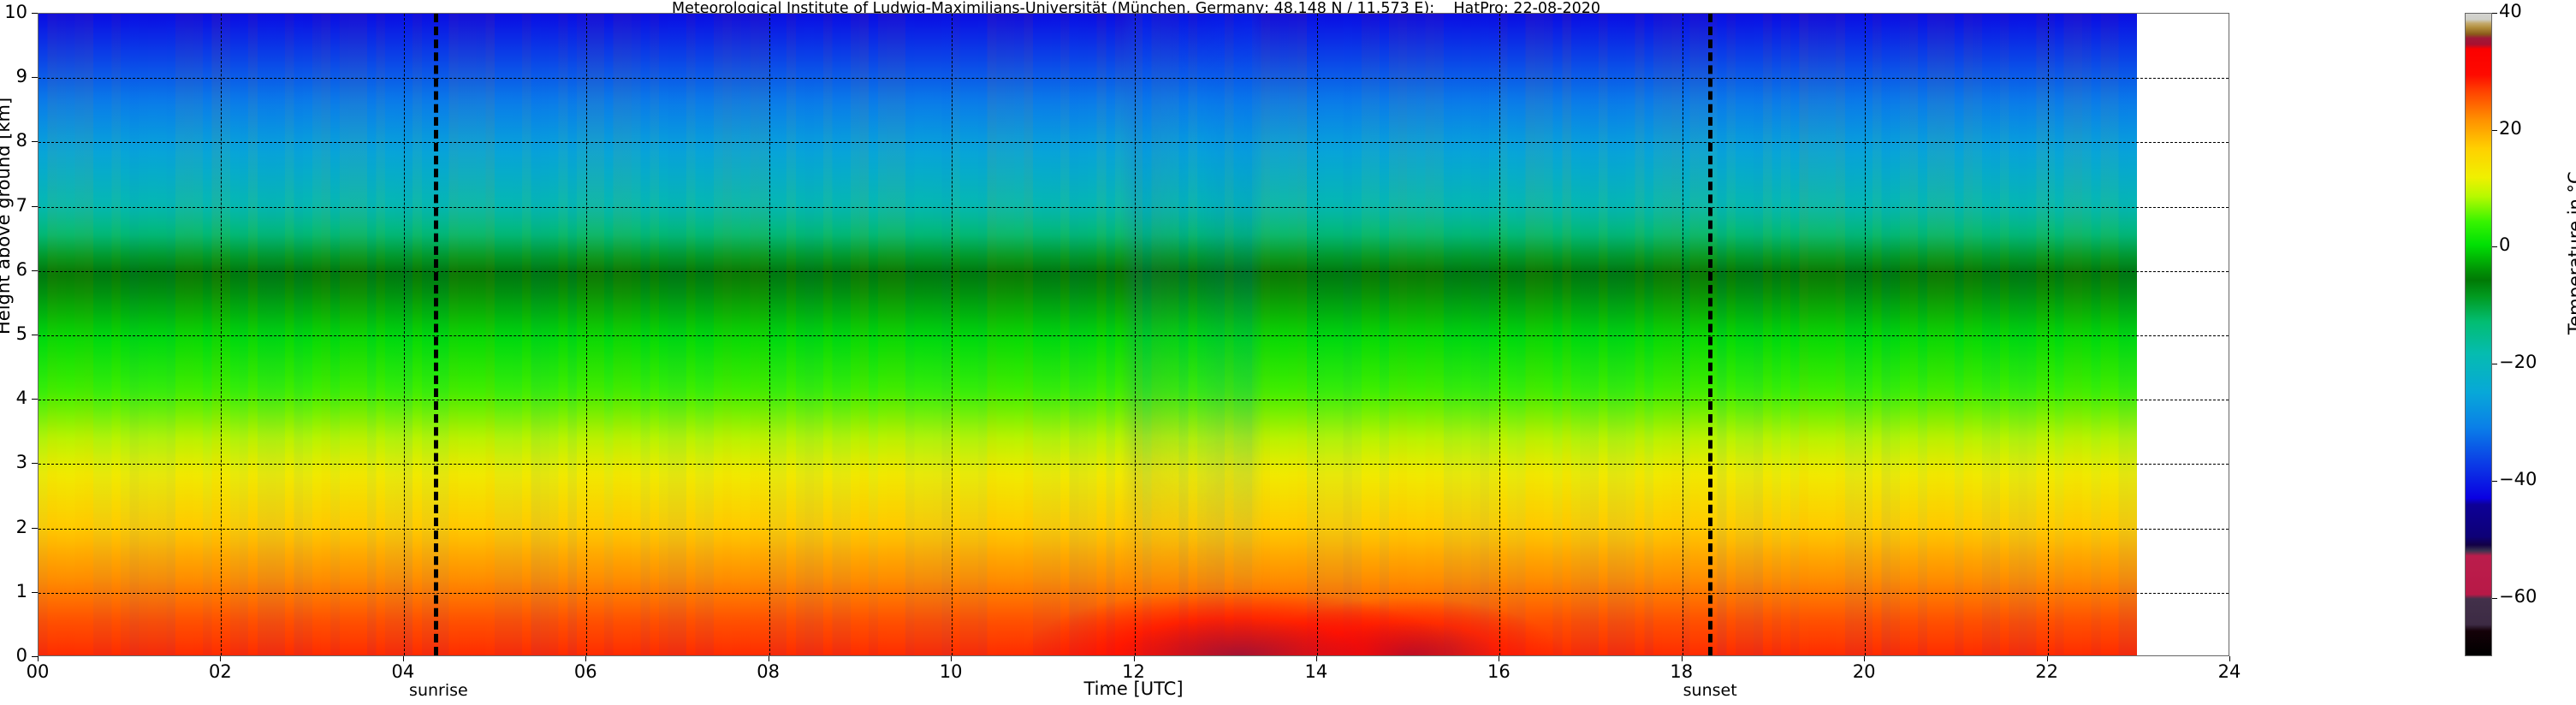 The image size is (2576, 705). I want to click on y-tick-label: 9, so click(21, 76).